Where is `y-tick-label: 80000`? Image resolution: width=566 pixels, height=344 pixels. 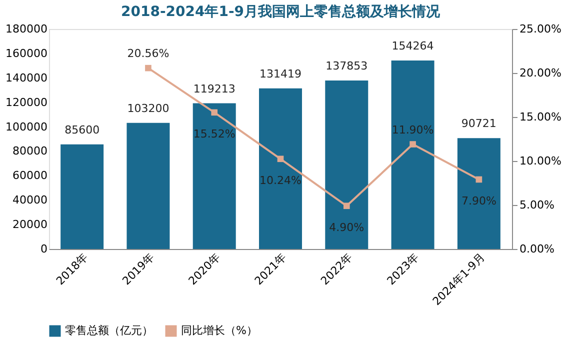
y-tick-label: 80000 is located at coordinates (30, 151).